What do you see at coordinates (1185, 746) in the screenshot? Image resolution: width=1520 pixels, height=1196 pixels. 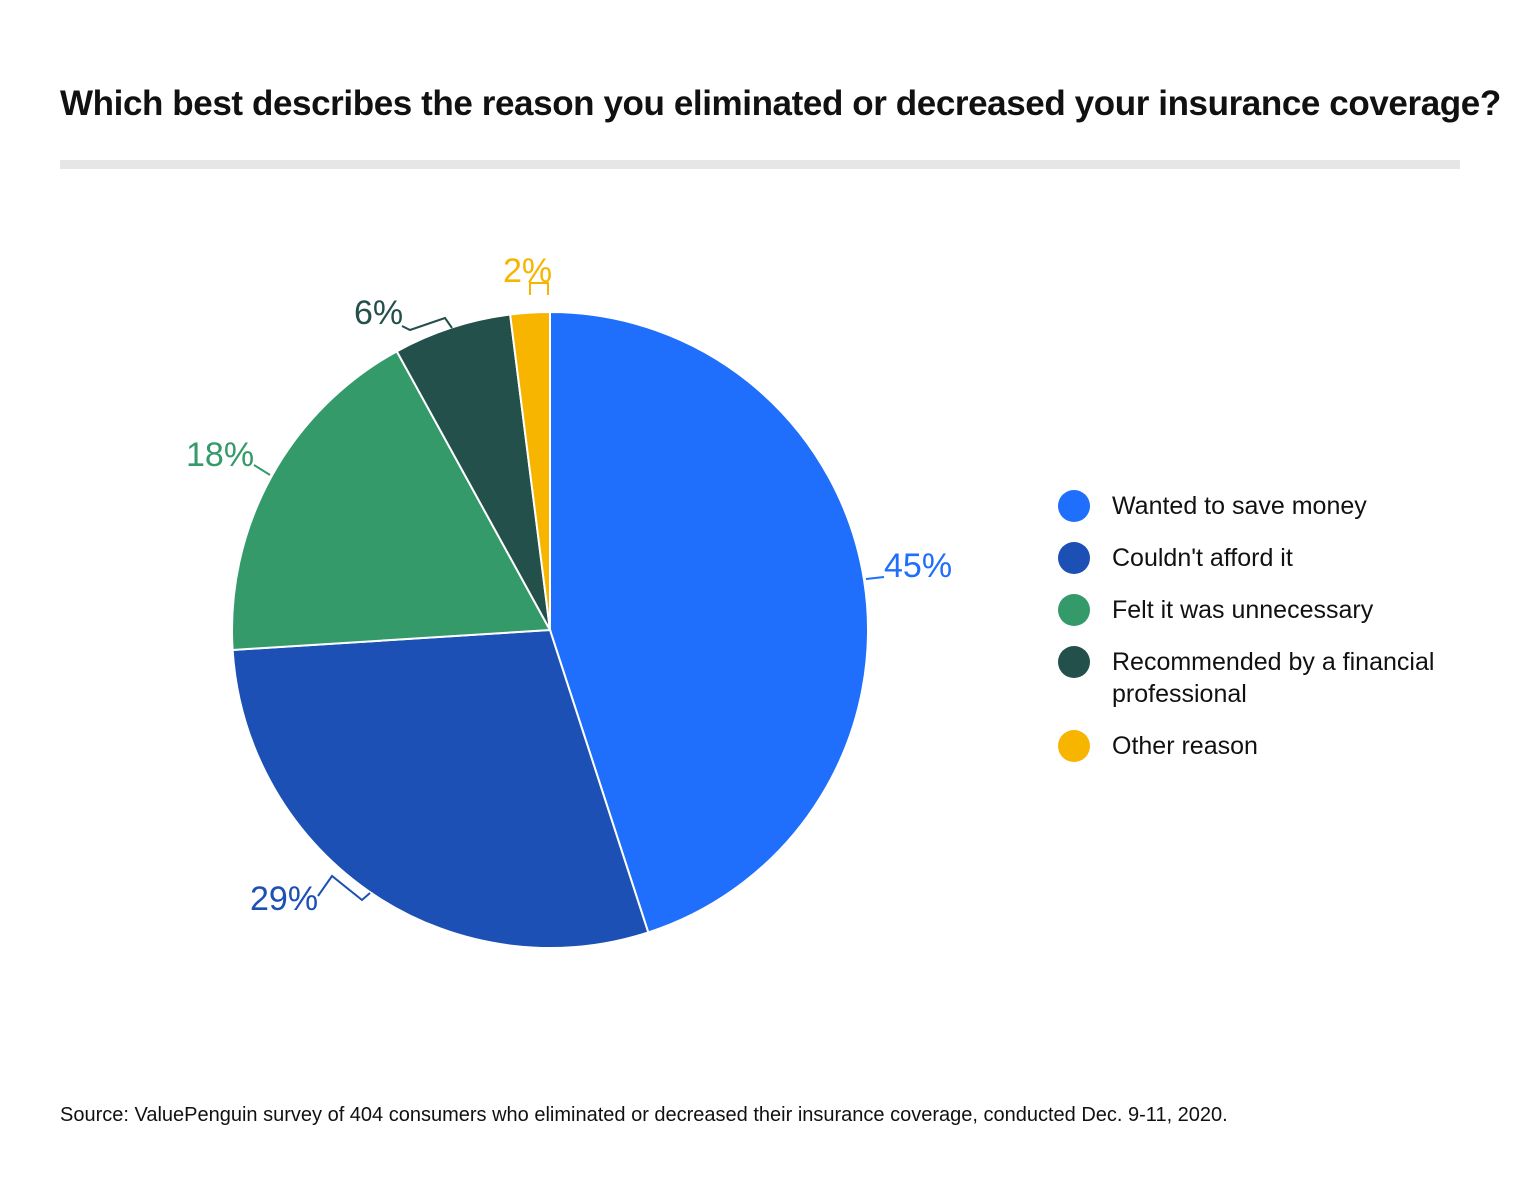 I see `legend-label: Other reason` at bounding box center [1185, 746].